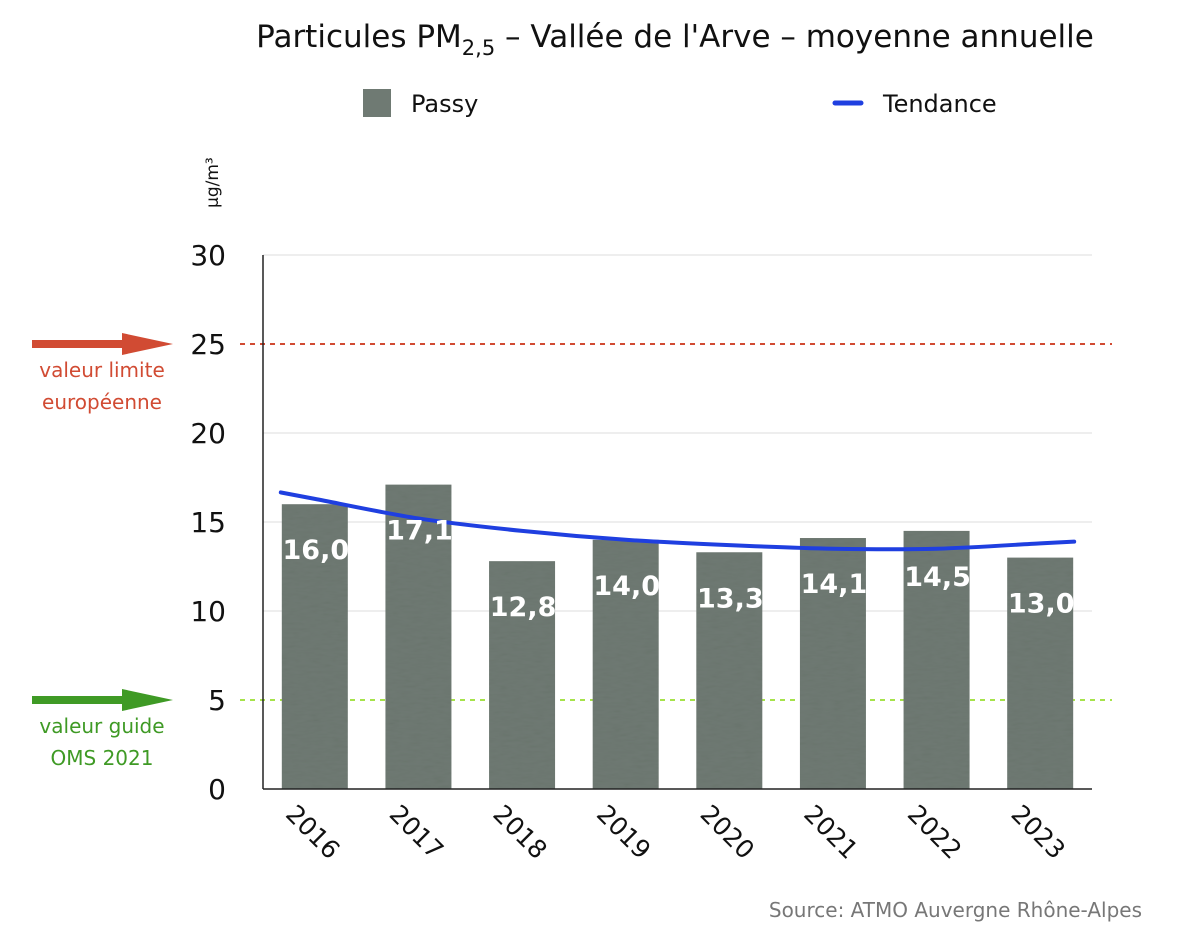 Image resolution: width=1204 pixels, height=938 pixels. Describe the element at coordinates (936, 659) in the screenshot. I see `bar-2022` at that location.